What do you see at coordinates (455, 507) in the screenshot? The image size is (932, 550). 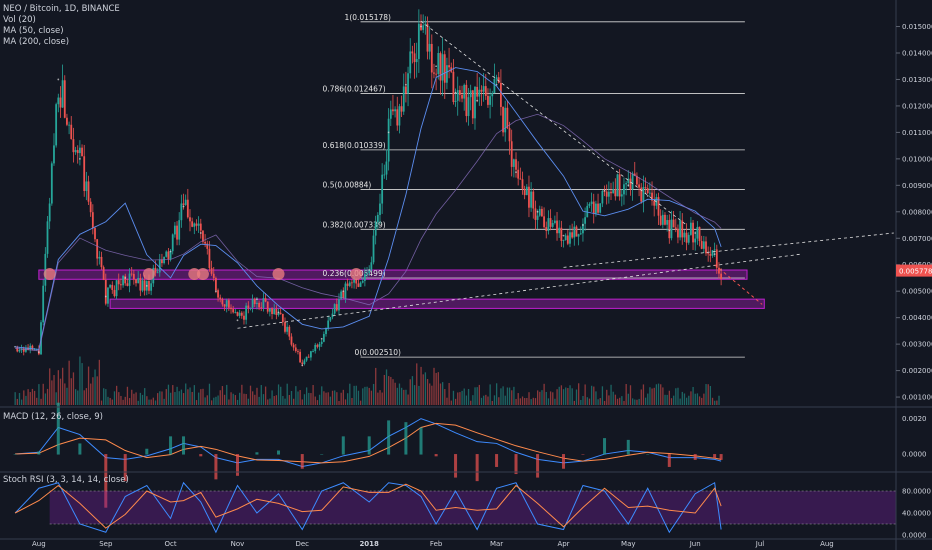 I see `stoch-rsi-pane` at bounding box center [455, 507].